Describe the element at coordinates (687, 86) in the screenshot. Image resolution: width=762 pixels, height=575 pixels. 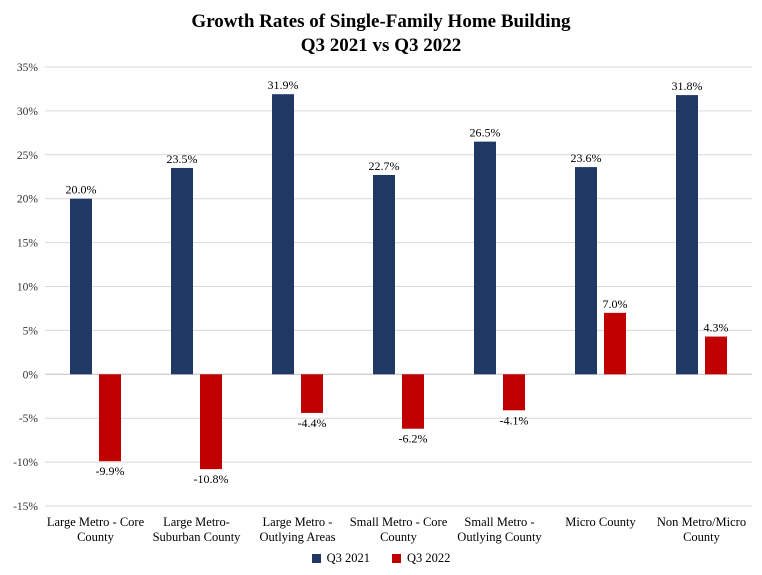
I see `data-label: 31.8%` at that location.